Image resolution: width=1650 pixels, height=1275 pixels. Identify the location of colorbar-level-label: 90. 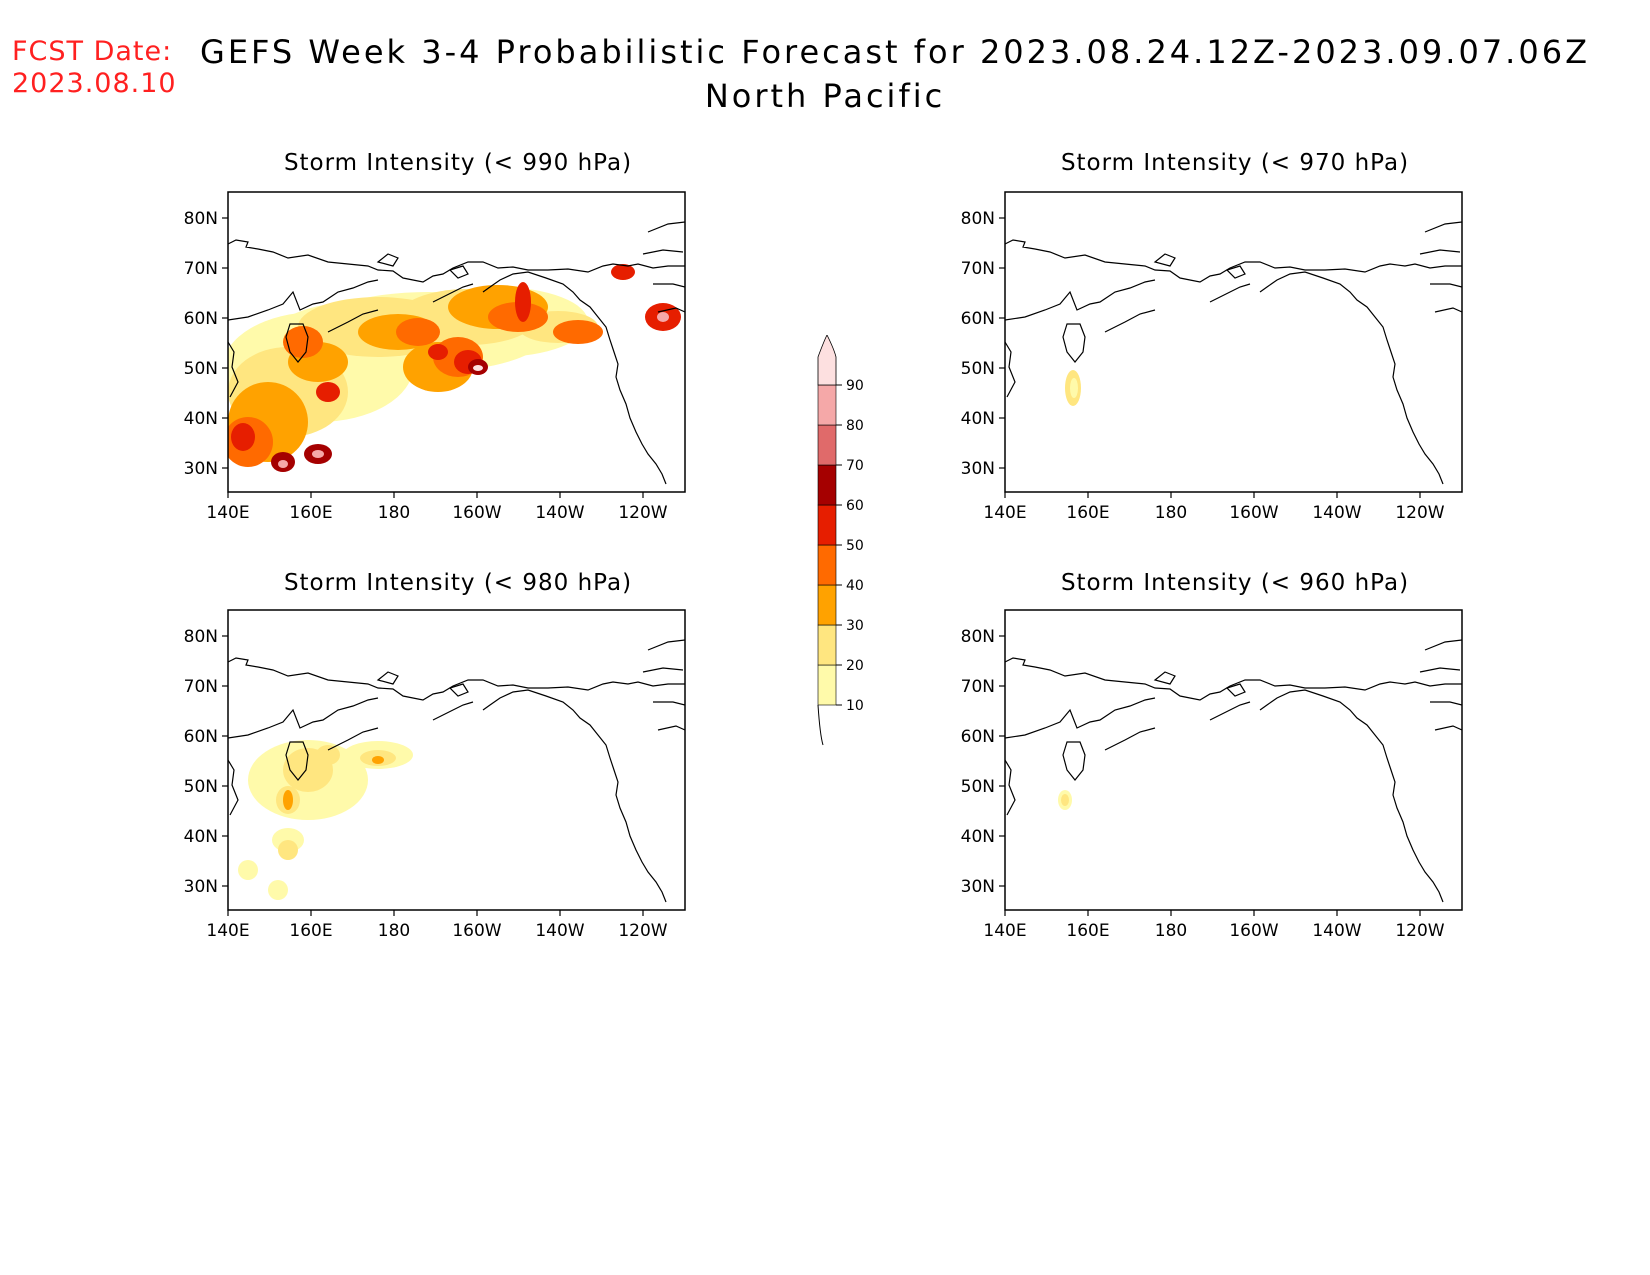
(855, 386).